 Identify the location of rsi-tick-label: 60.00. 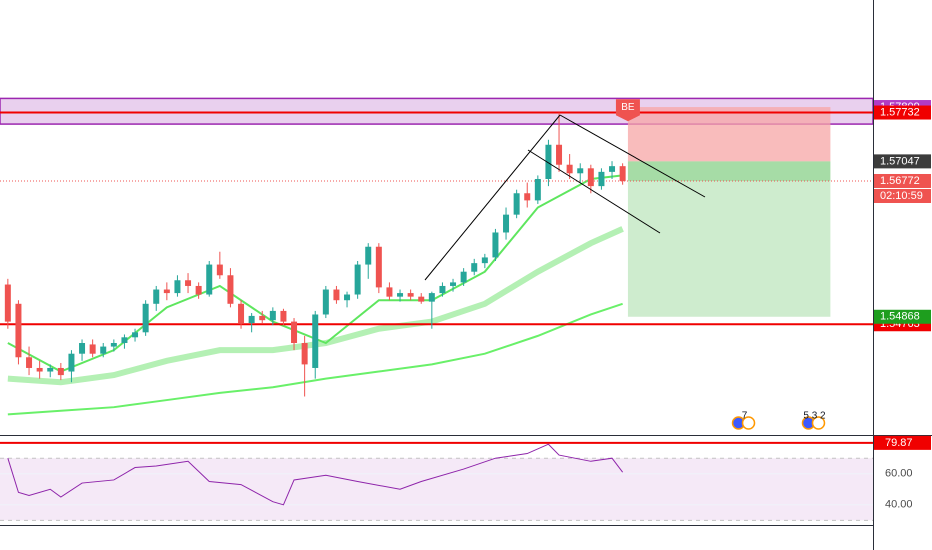
(899, 474).